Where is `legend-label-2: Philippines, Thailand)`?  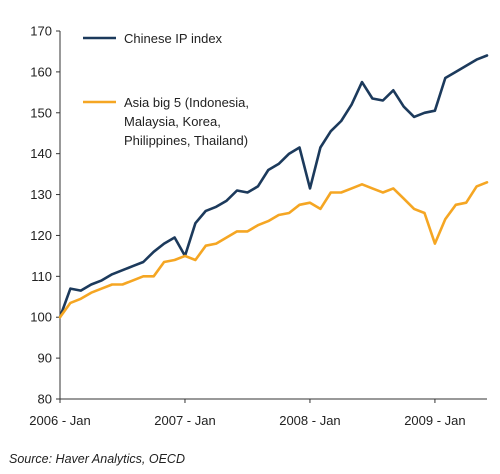
legend-label-2: Philippines, Thailand) is located at coordinates (186, 140).